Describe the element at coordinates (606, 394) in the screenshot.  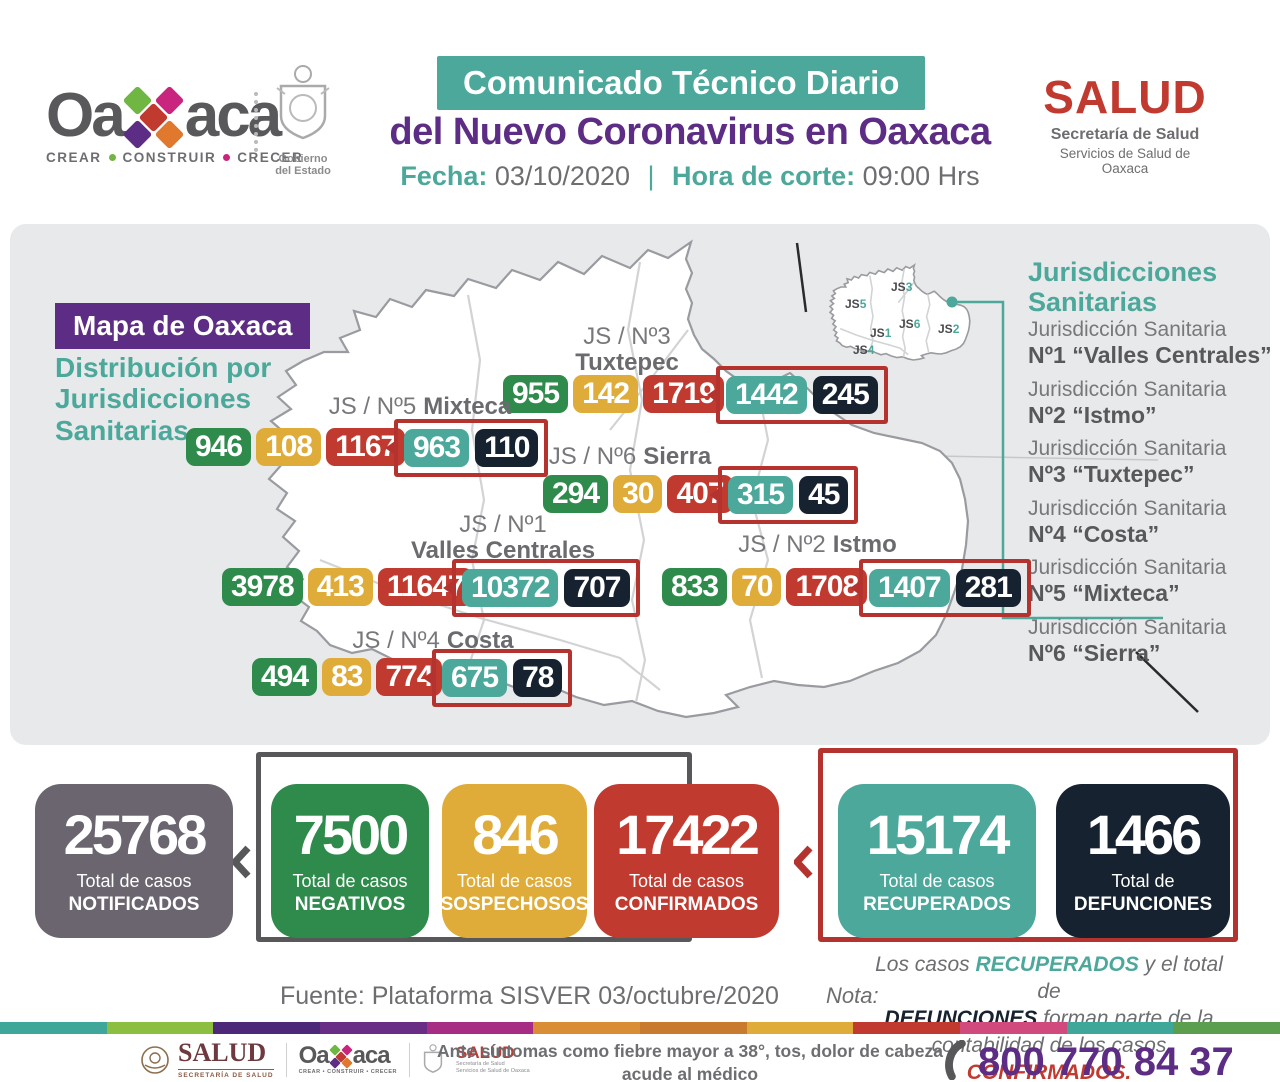
I see `sospechosos-badge: 142` at that location.